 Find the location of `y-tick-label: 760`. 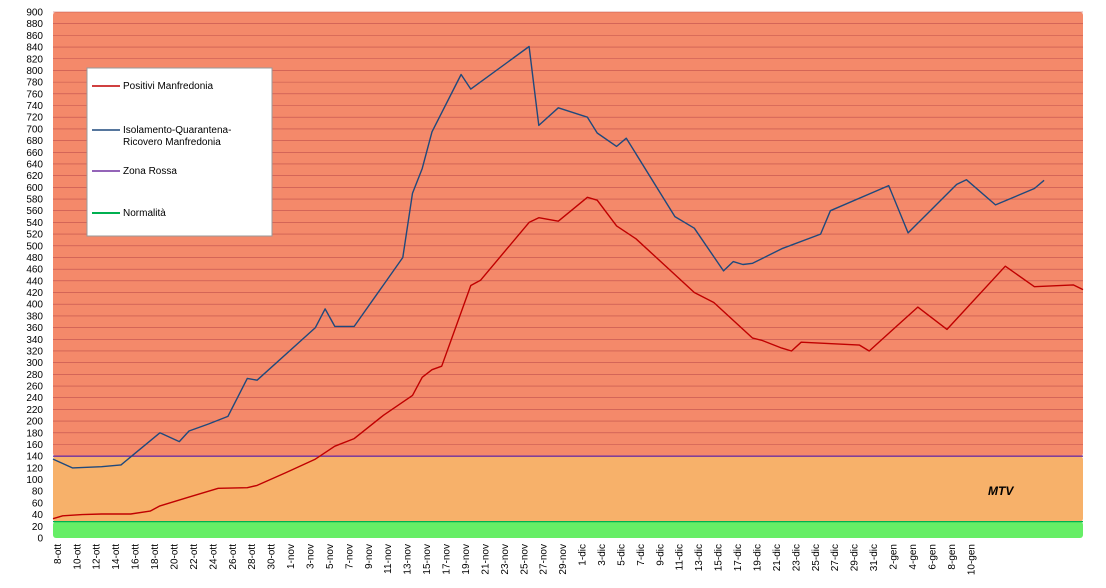

y-tick-label: 760 is located at coordinates (34, 94).